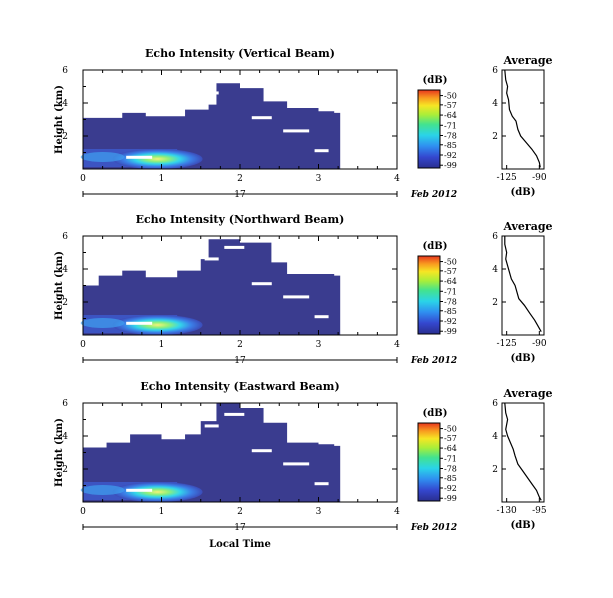 Image resolution: width=613 pixels, height=598 pixels. Describe the element at coordinates (240, 53) in the screenshot. I see `panel-title: Echo Intensity (Vertical Beam)` at that location.